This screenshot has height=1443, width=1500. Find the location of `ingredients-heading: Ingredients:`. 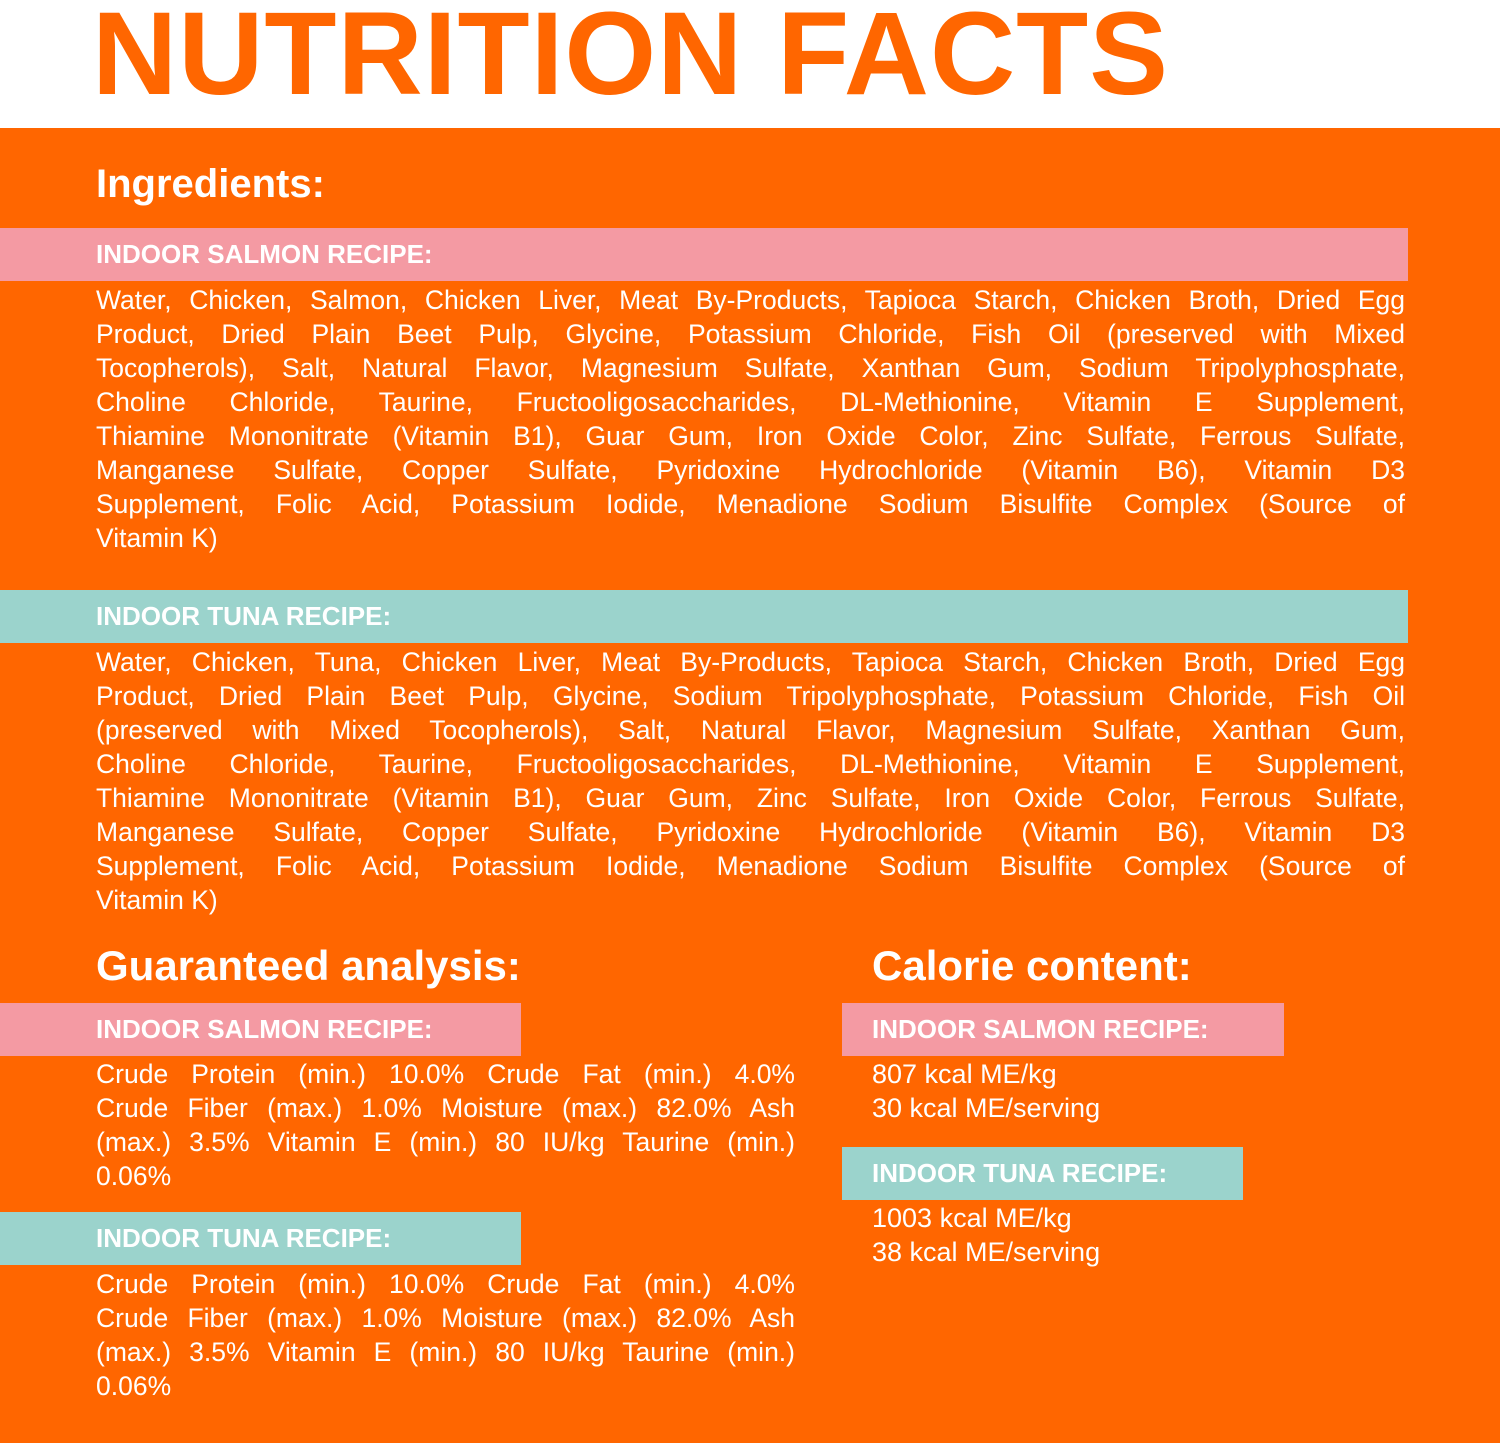

ingredients-heading: Ingredients: is located at coordinates (210, 184).